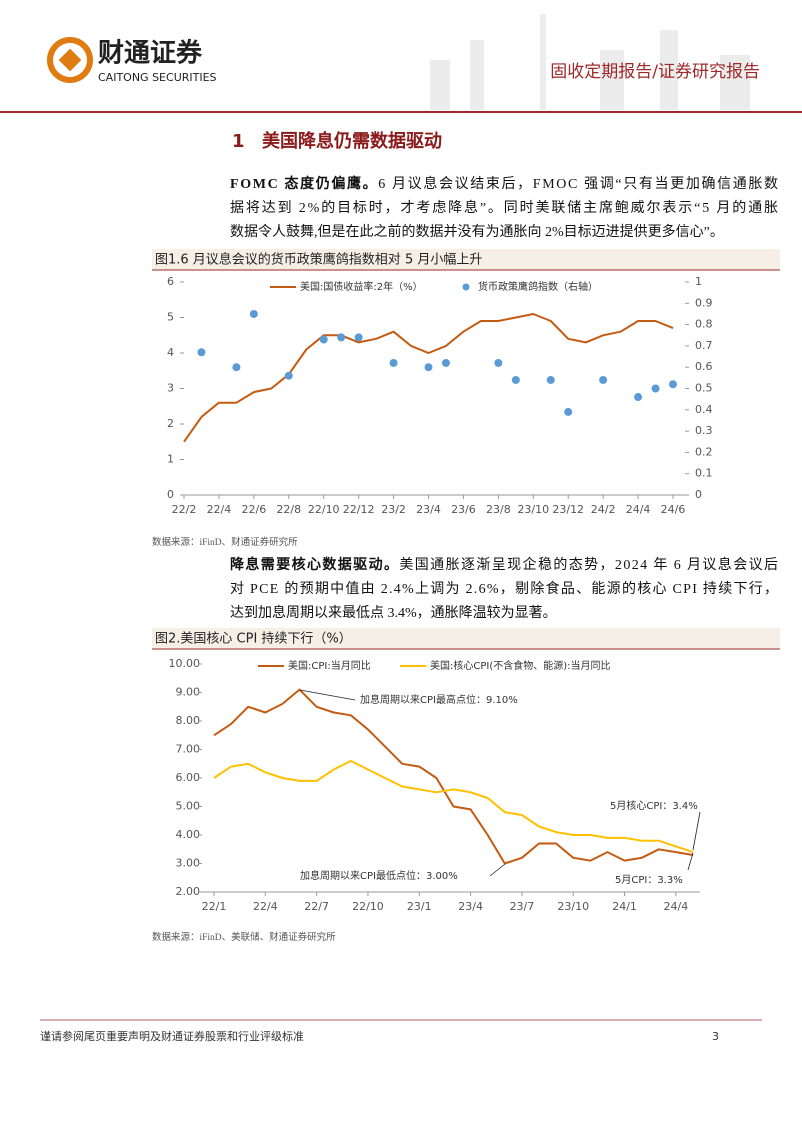 This screenshot has width=802, height=1133. What do you see at coordinates (466, 287) in the screenshot?
I see `legend-swatch` at bounding box center [466, 287].